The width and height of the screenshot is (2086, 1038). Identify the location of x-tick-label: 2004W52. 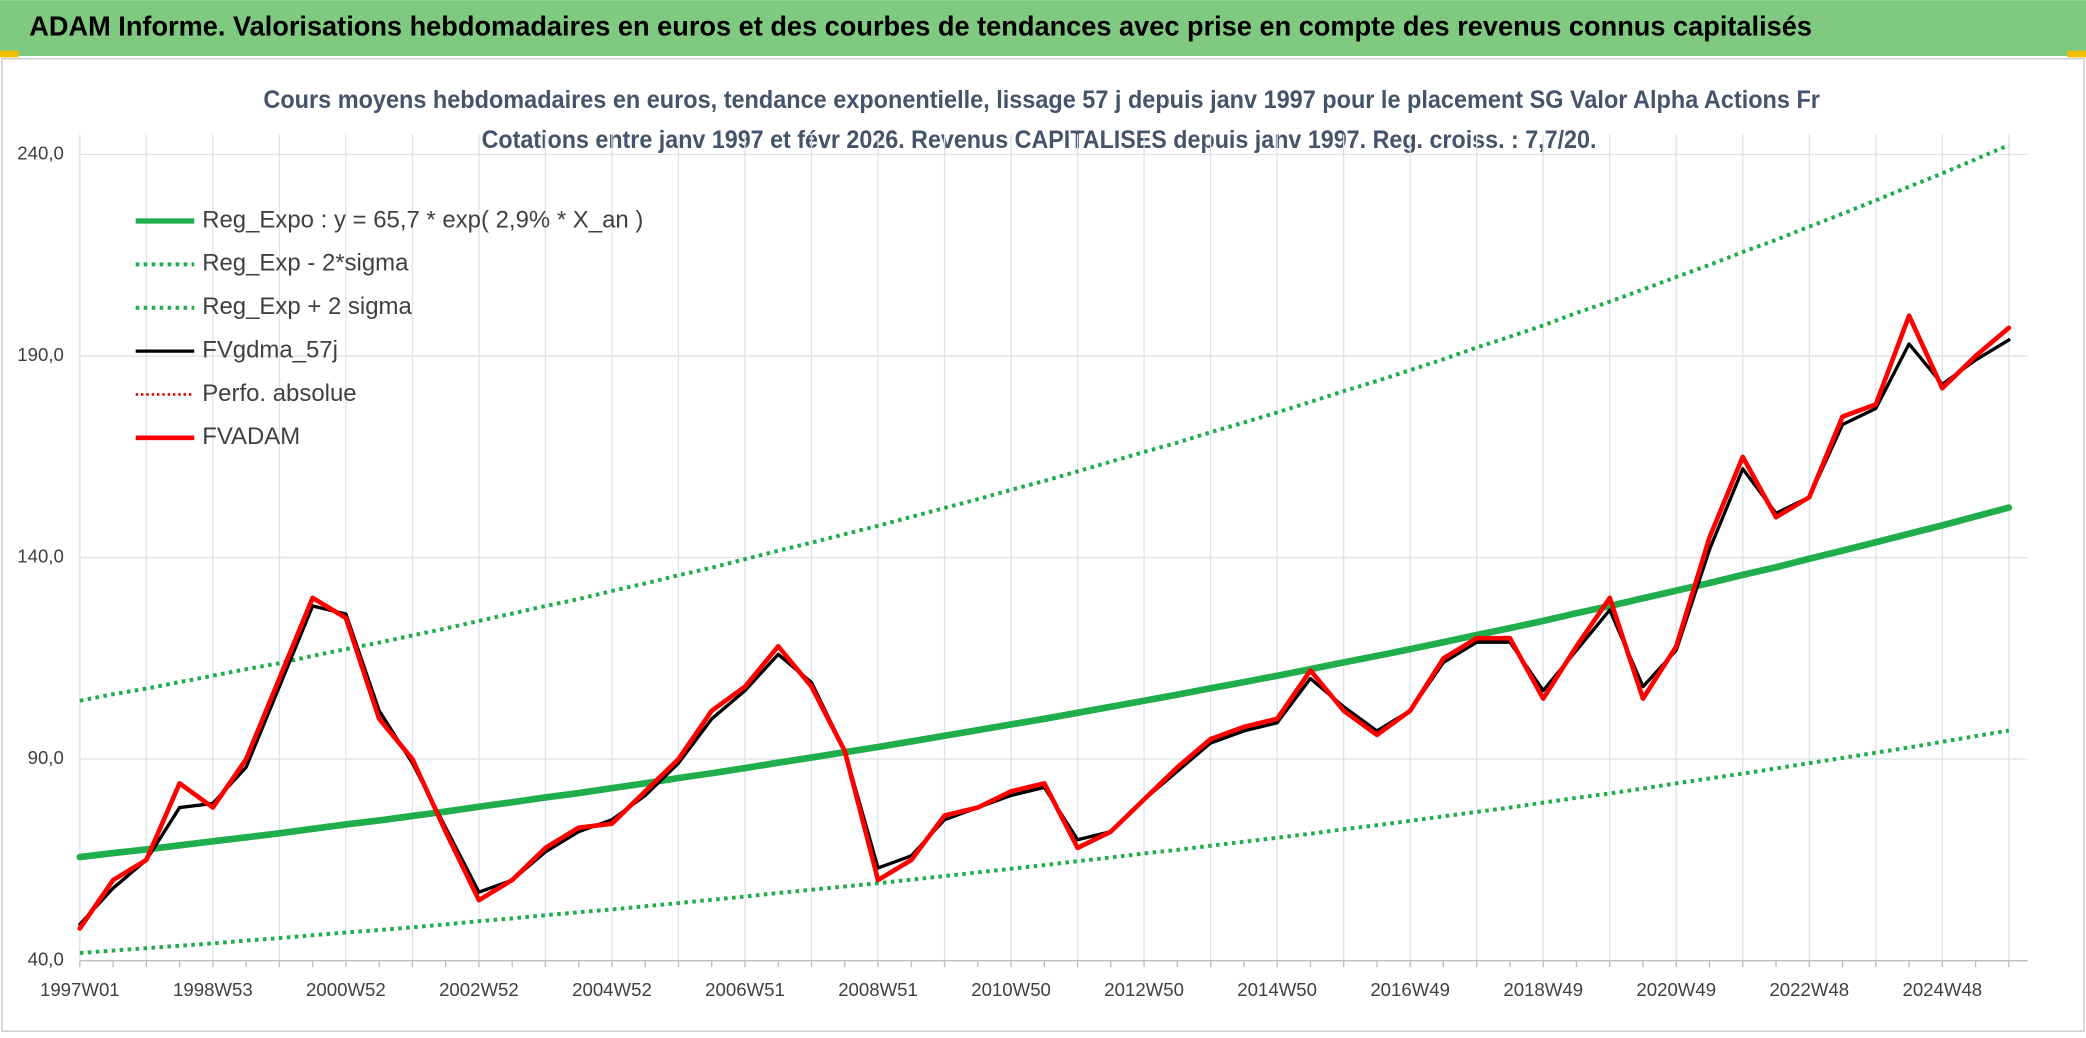
(612, 989).